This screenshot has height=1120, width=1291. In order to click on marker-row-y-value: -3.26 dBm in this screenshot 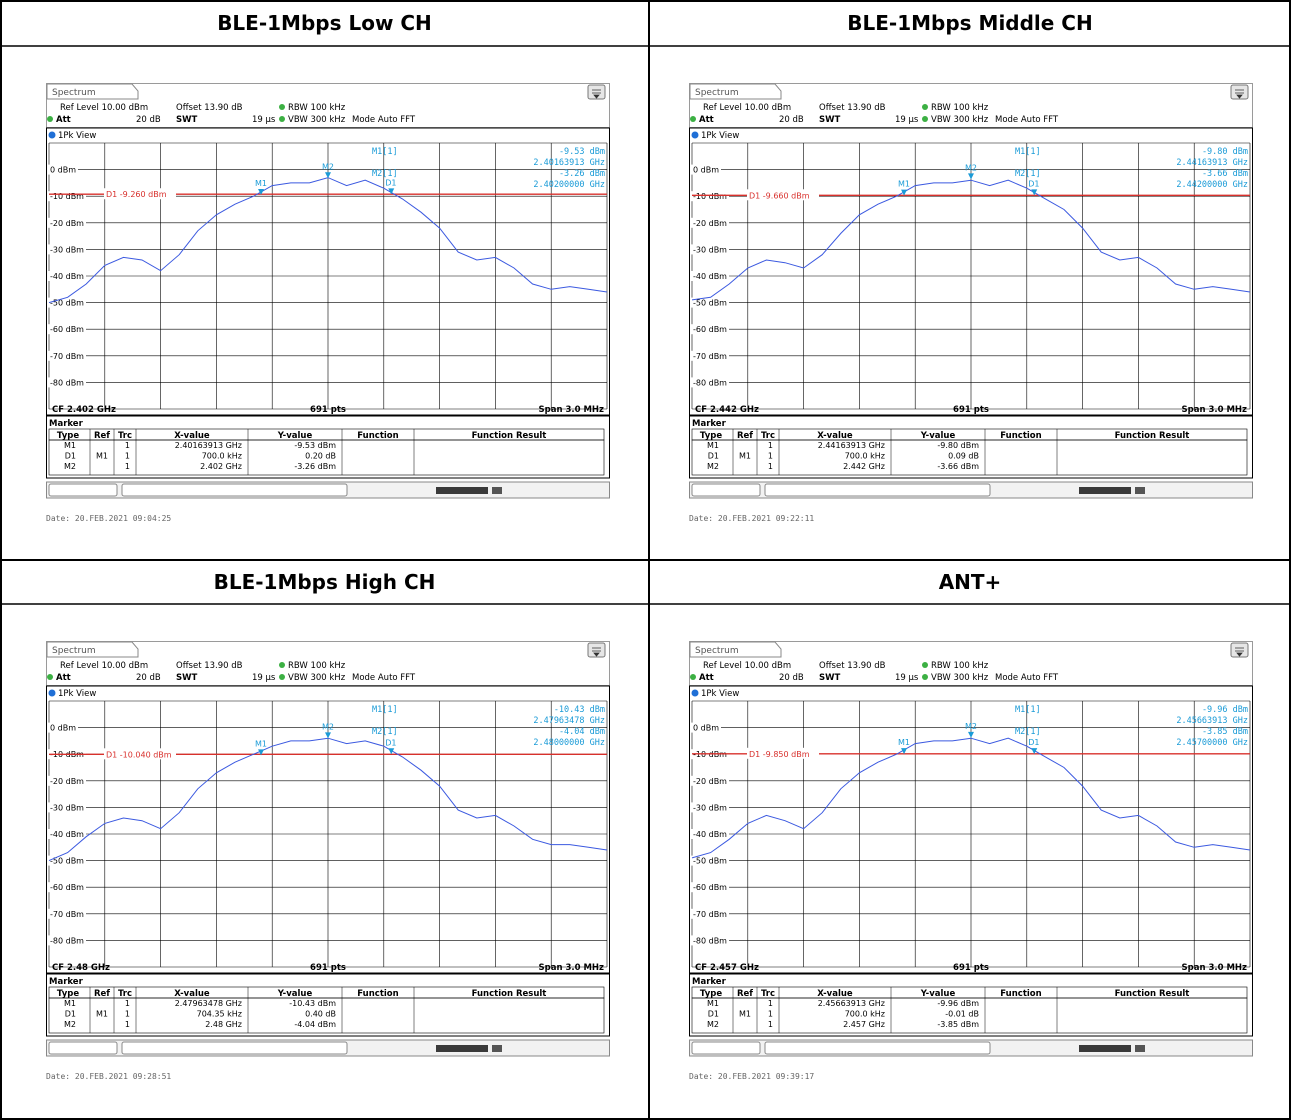, I will do `click(315, 466)`.